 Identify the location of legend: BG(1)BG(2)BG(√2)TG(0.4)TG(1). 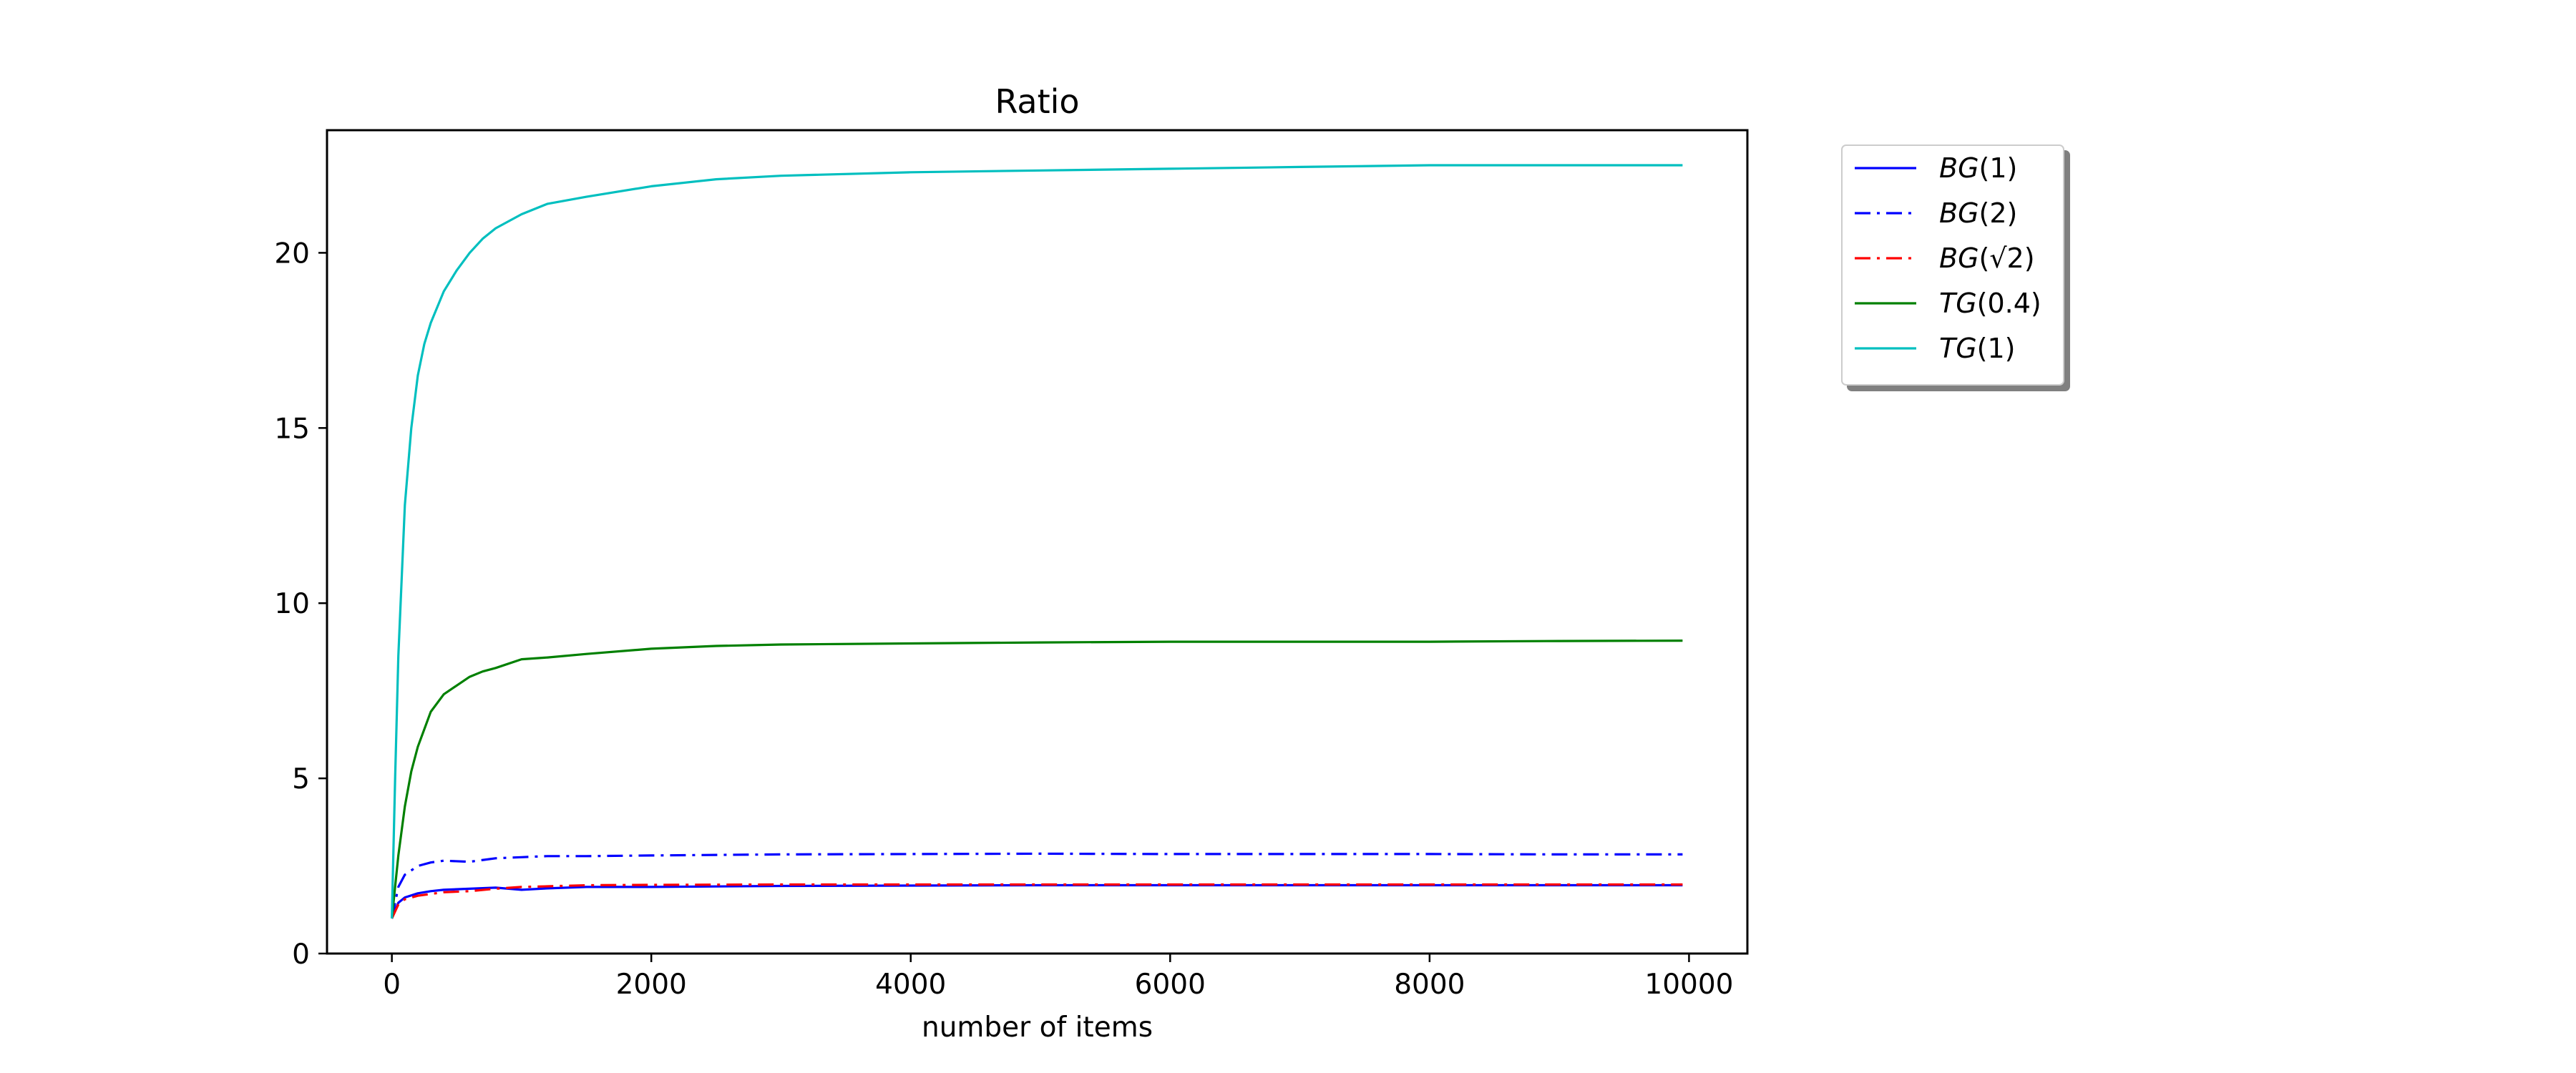
(1953, 265).